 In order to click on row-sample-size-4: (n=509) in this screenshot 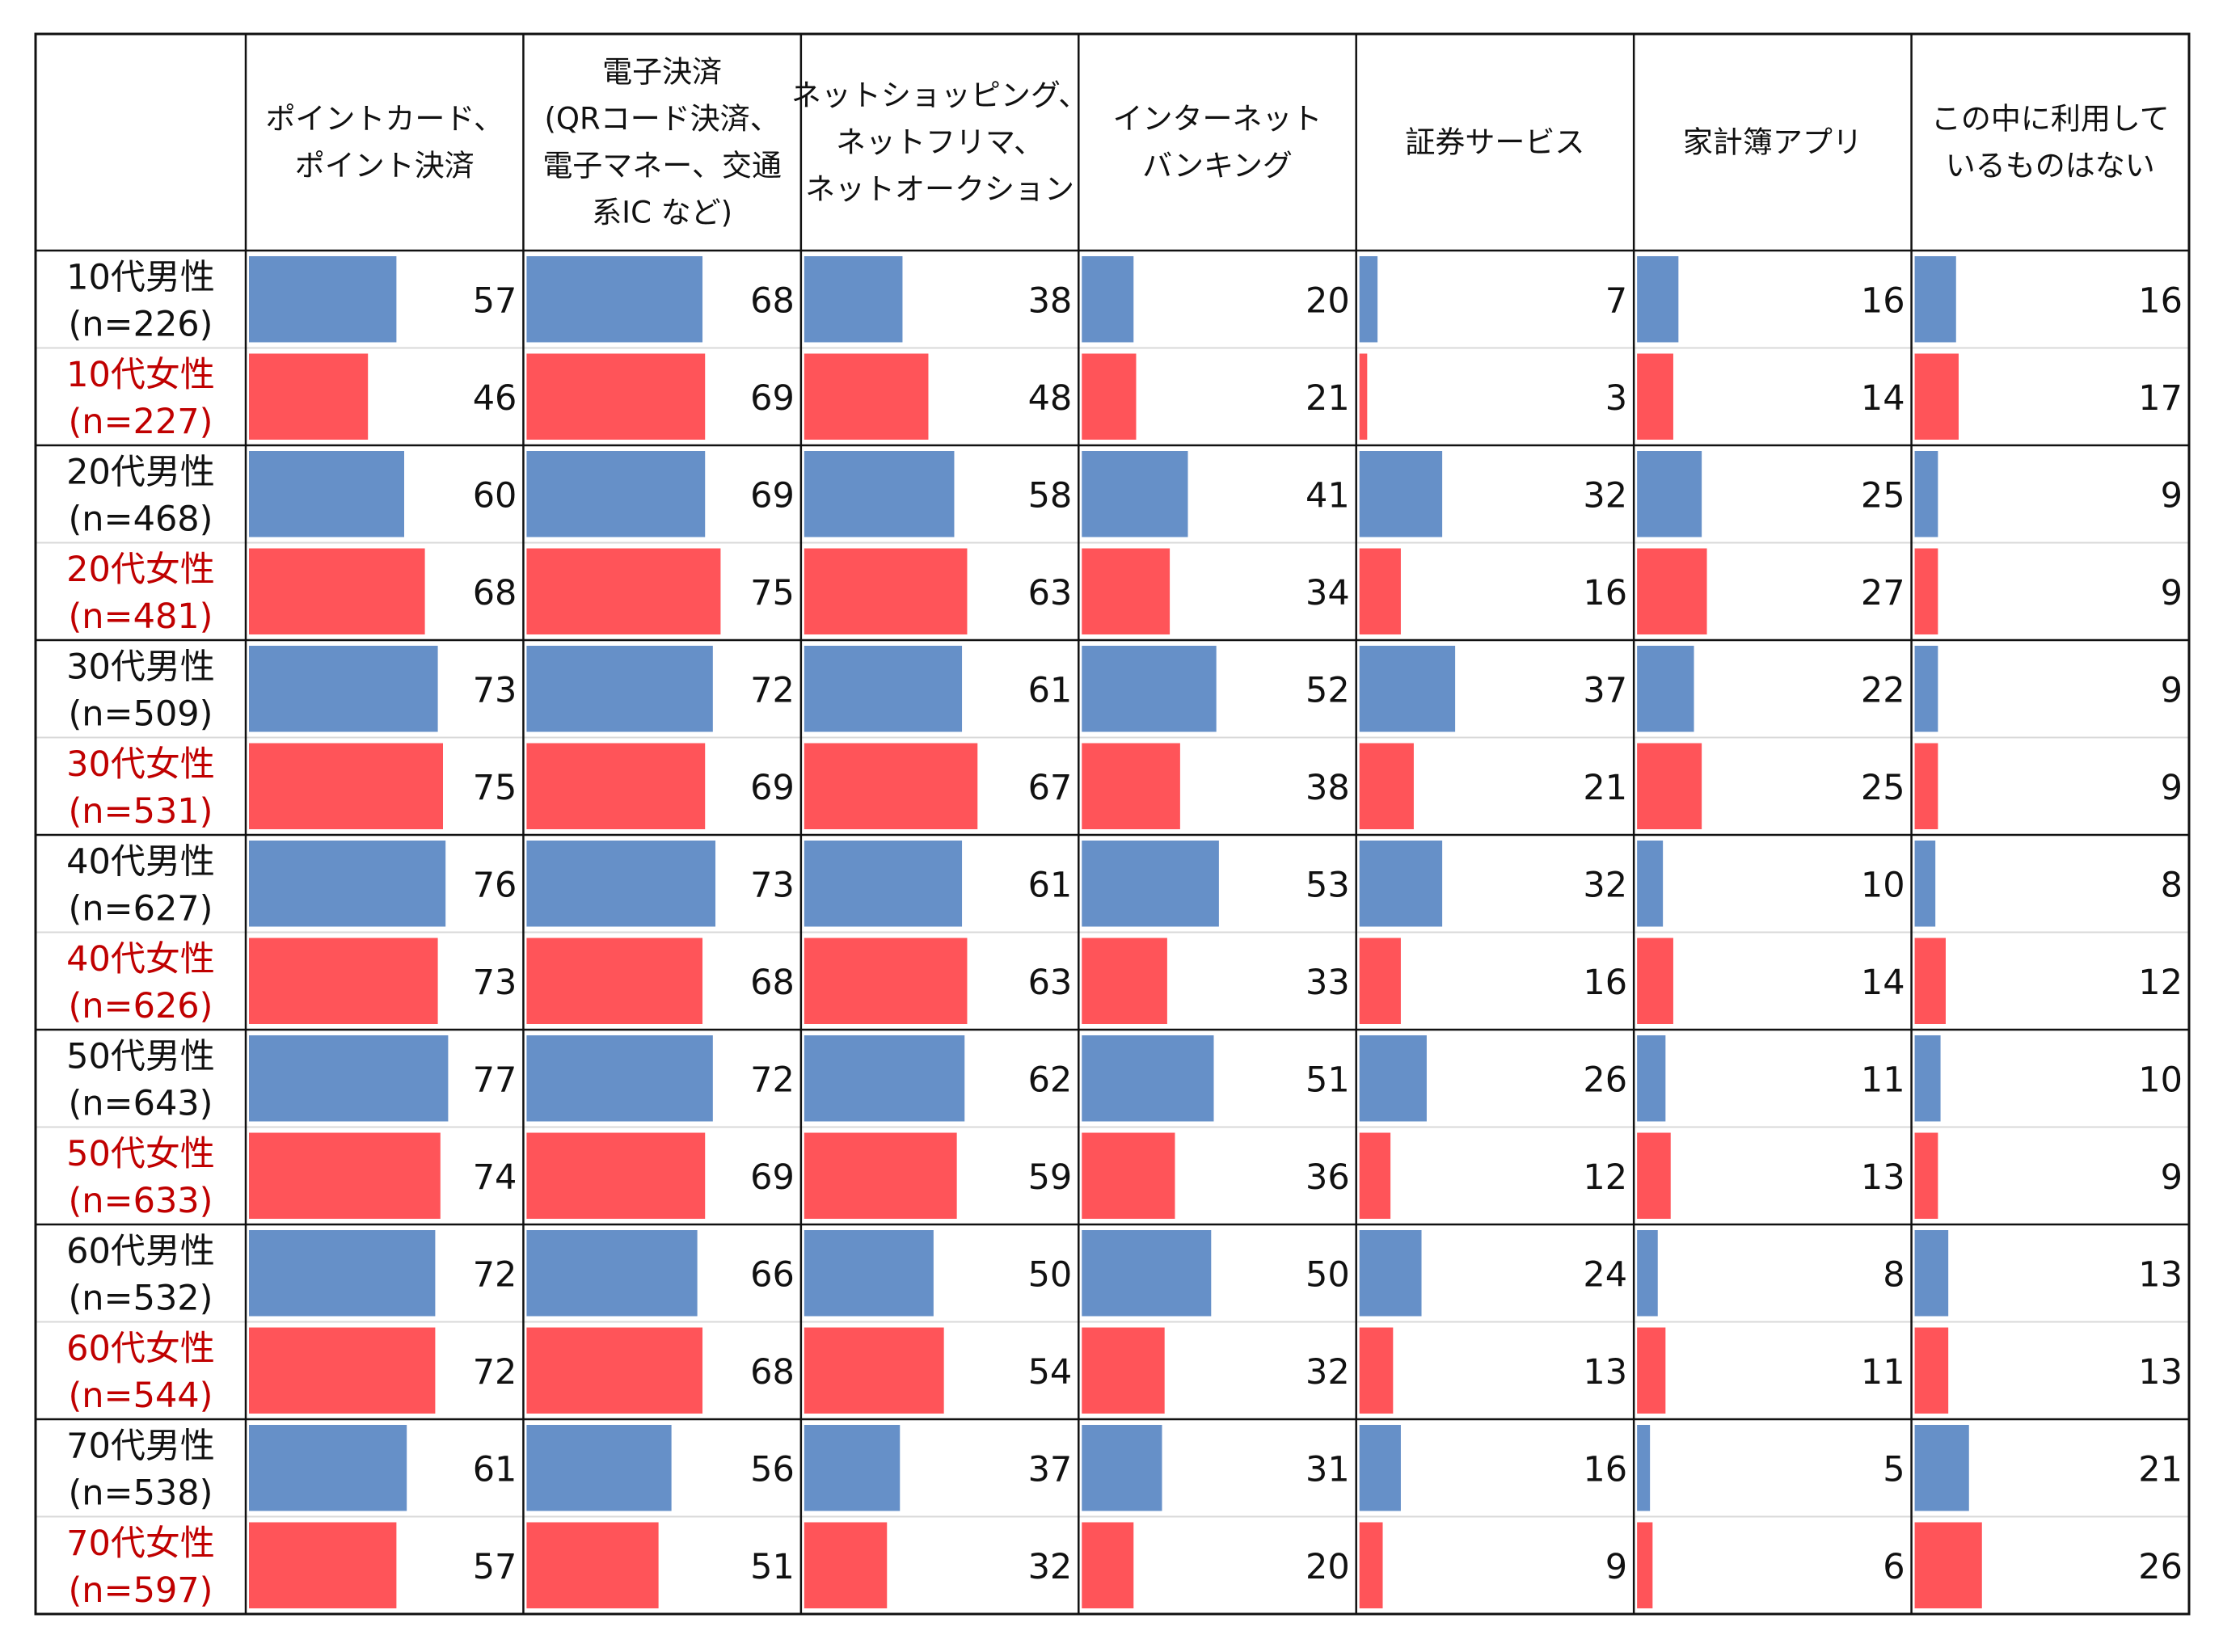, I will do `click(141, 714)`.